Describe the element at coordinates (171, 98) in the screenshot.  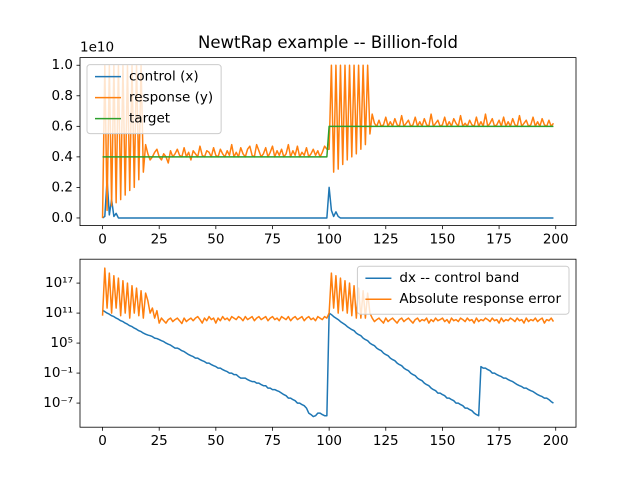
I see `legend-label: response (y)` at that location.